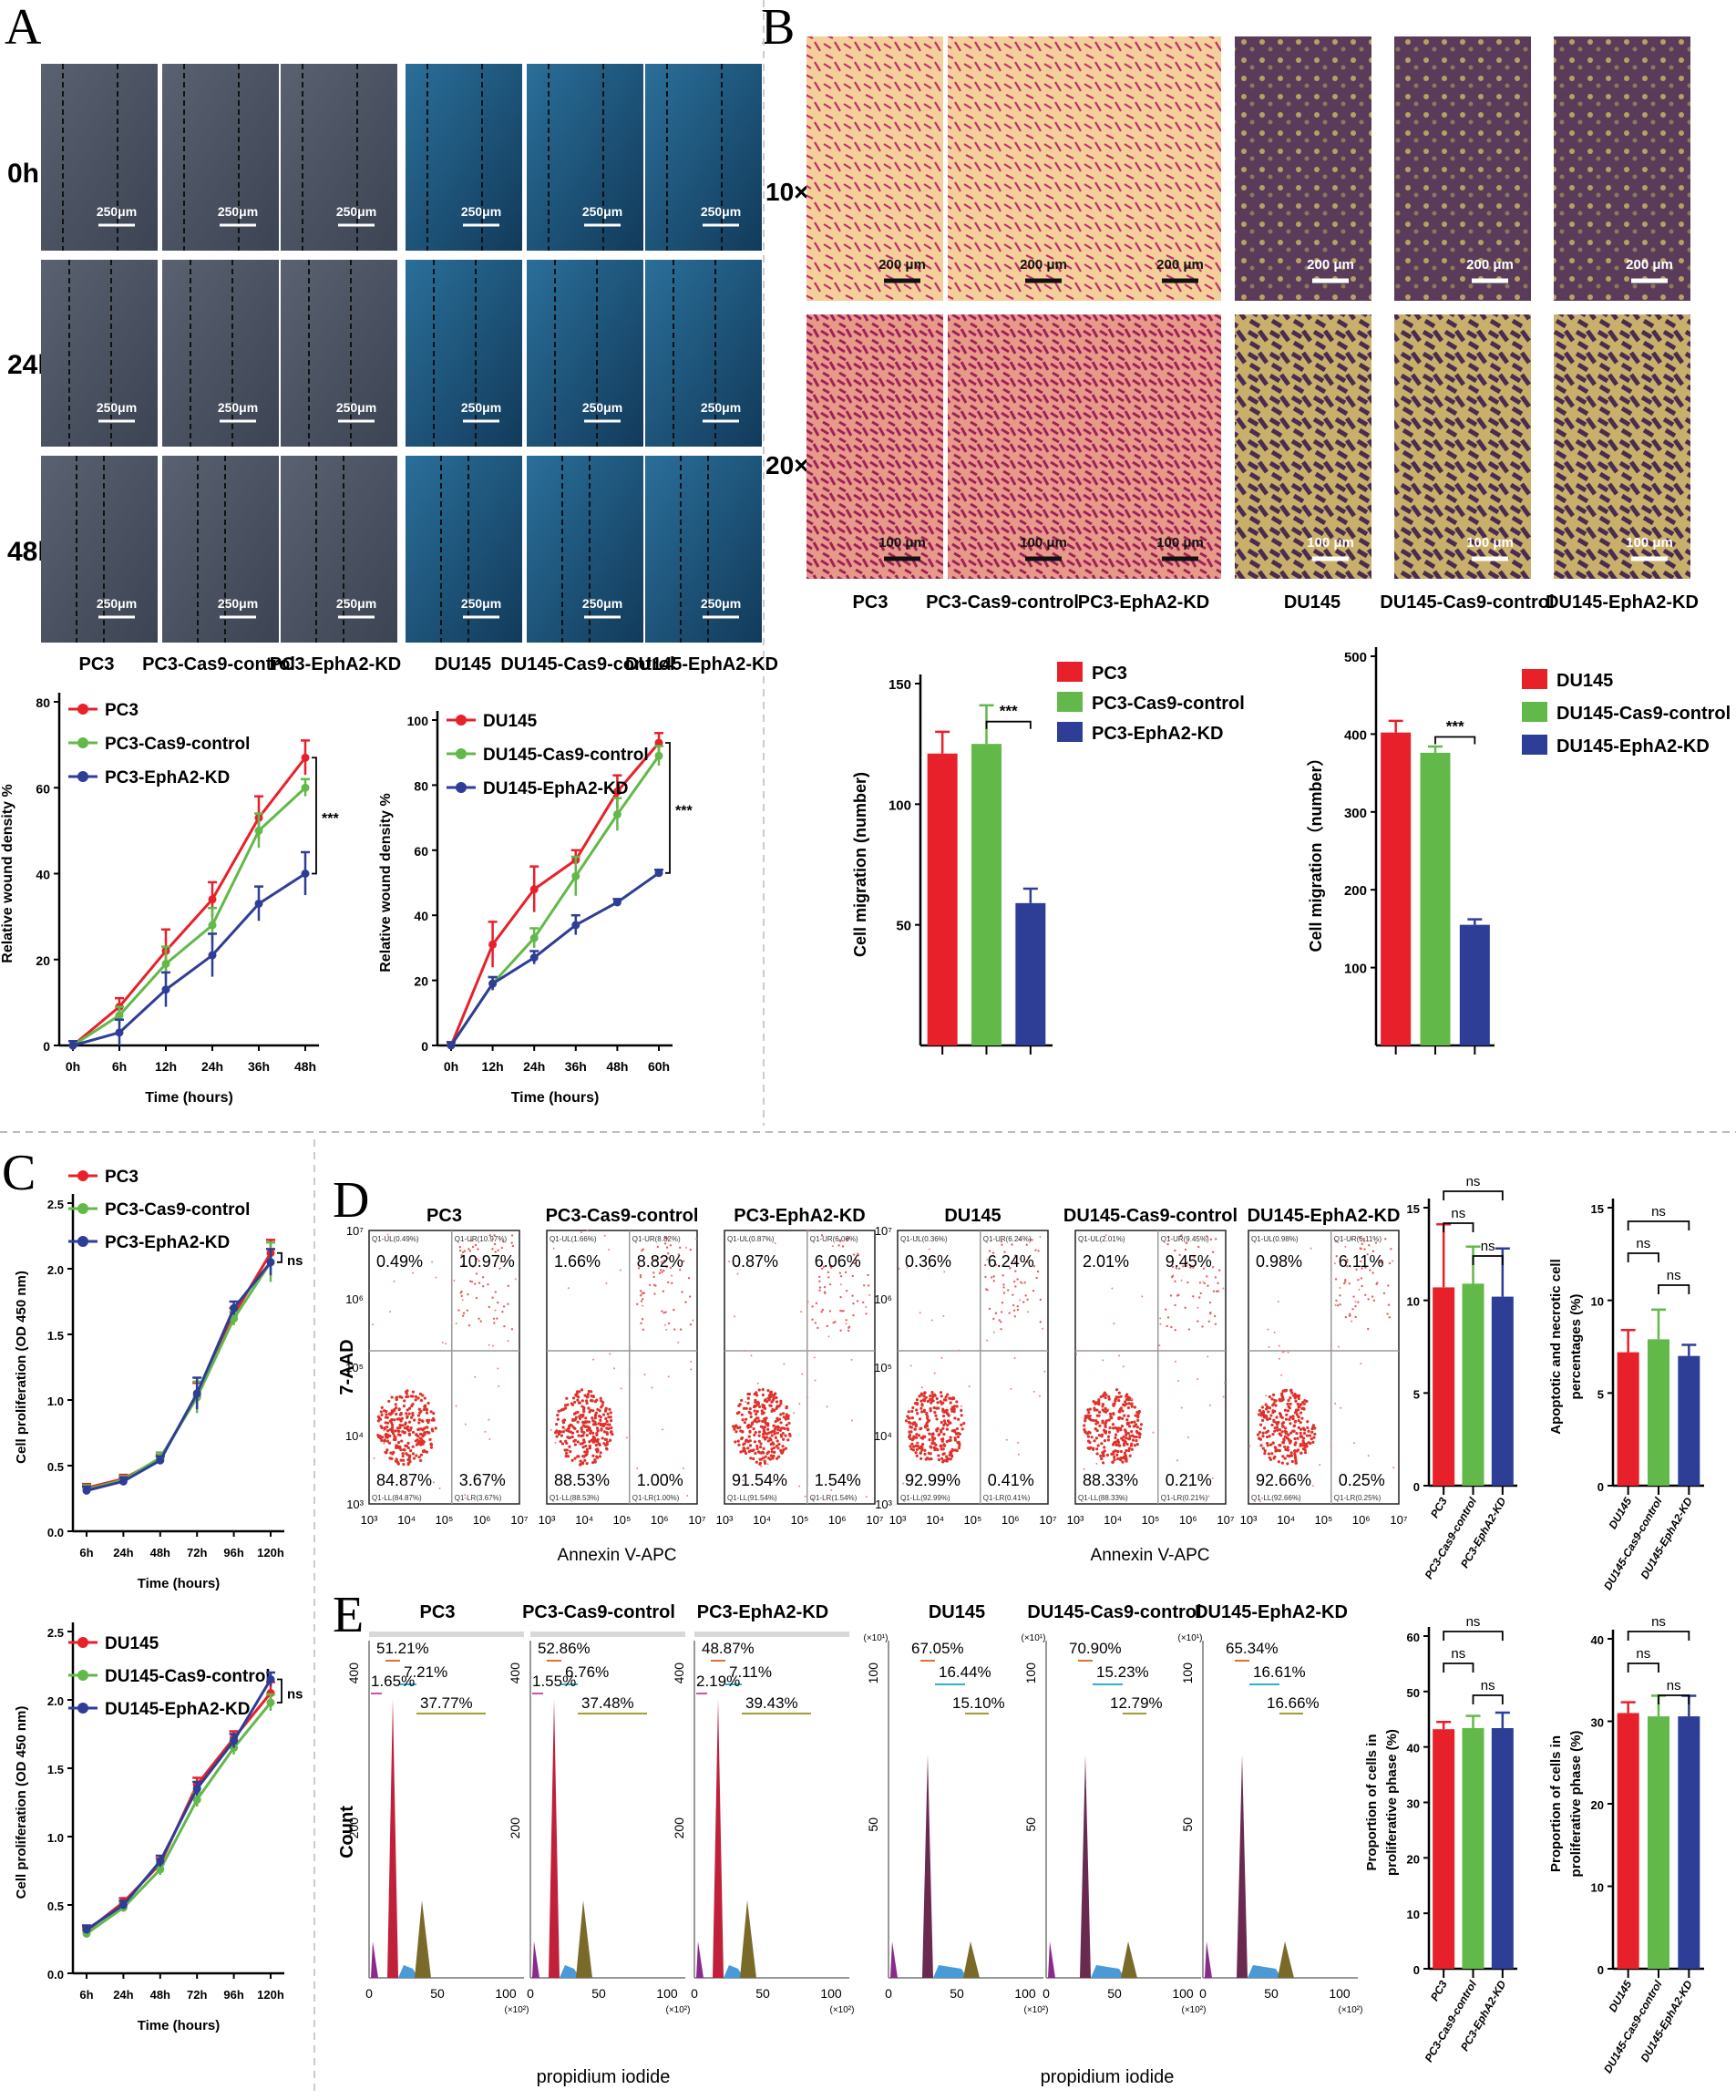 The height and width of the screenshot is (2100, 1736). Describe the element at coordinates (1011, 1480) in the screenshot. I see `quadrant-pct-lr: 0.41%` at that location.